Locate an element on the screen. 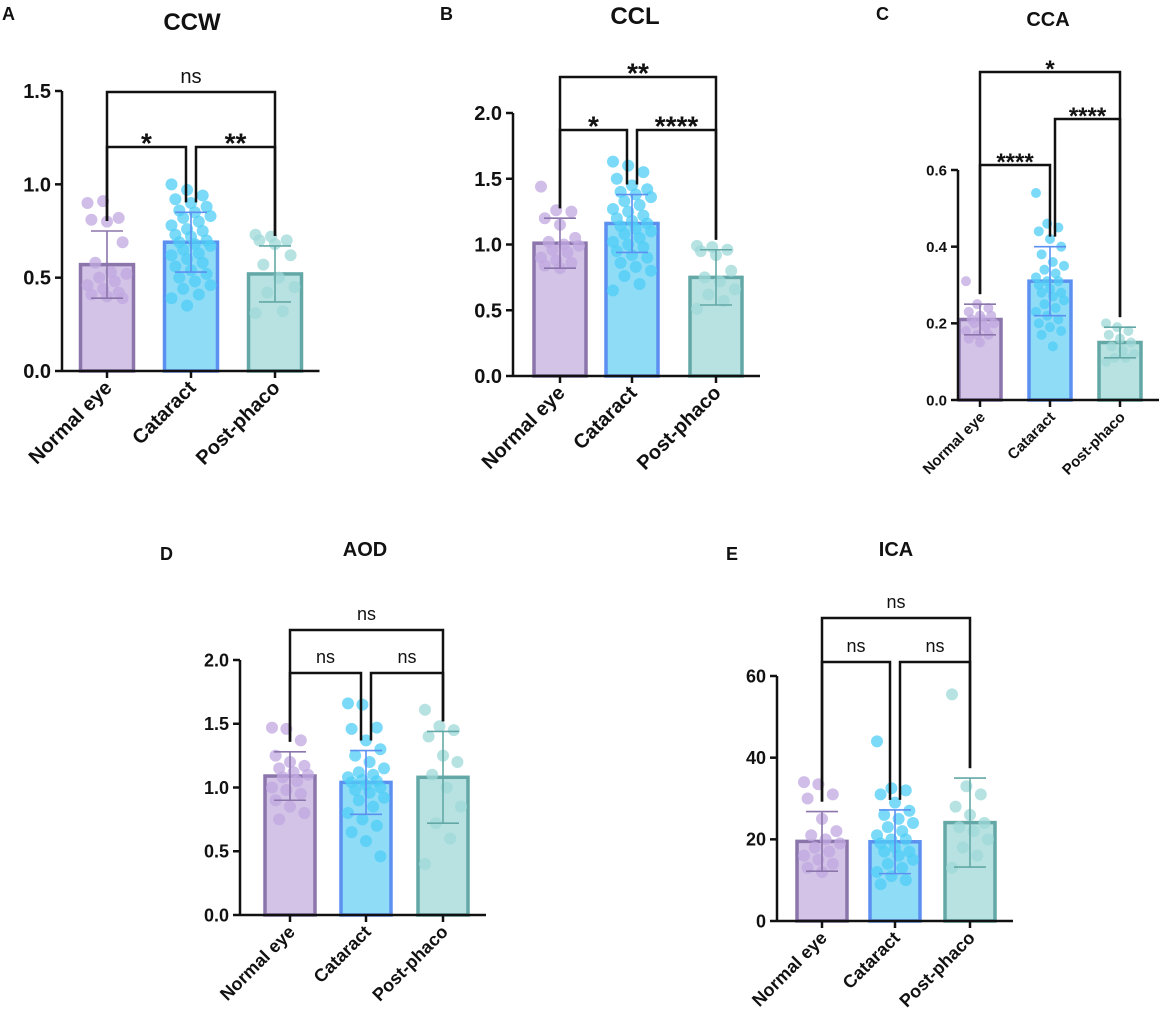 The height and width of the screenshot is (1023, 1170). panel-letter: E is located at coordinates (732, 554).